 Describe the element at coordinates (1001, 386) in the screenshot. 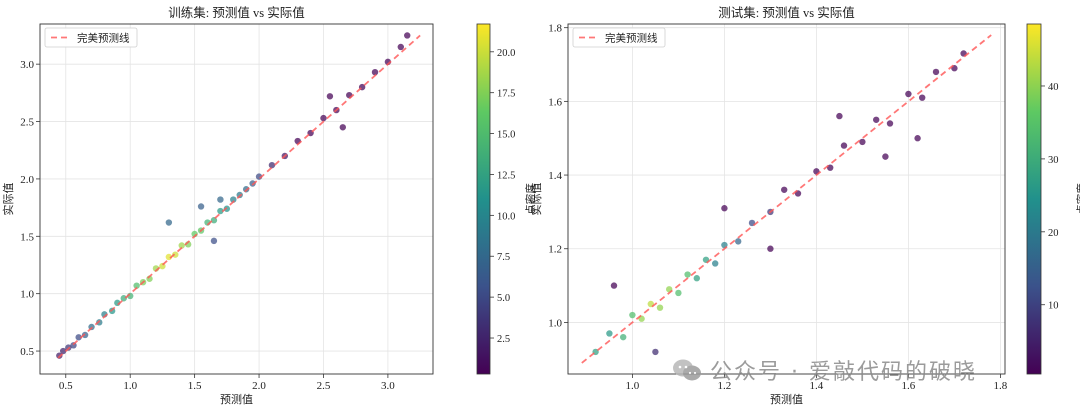

I see `x-tick-label: 1.8` at that location.